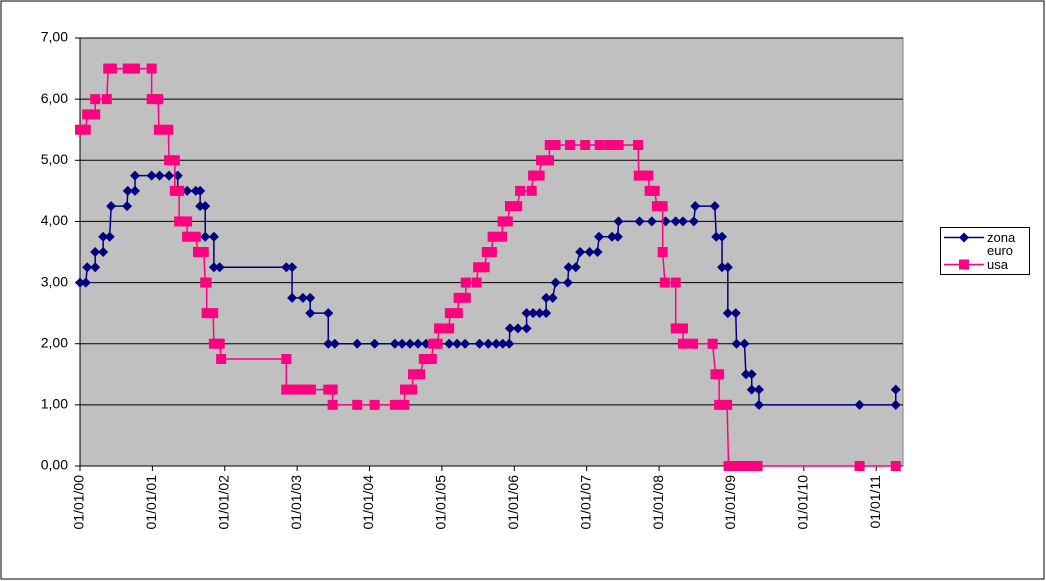 The width and height of the screenshot is (1046, 581). I want to click on x-tick-label: 01/01/11, so click(875, 502).